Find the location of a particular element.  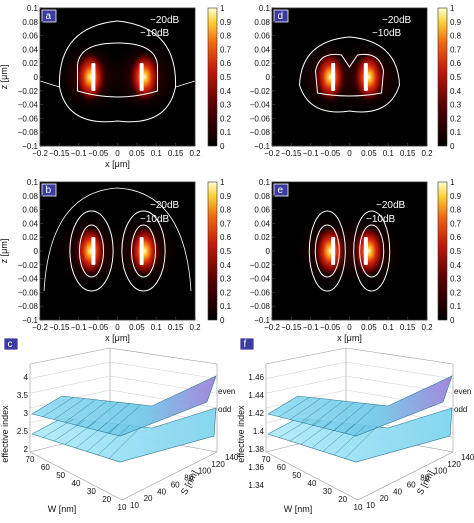

w-tick-label: 20 is located at coordinates (342, 499).